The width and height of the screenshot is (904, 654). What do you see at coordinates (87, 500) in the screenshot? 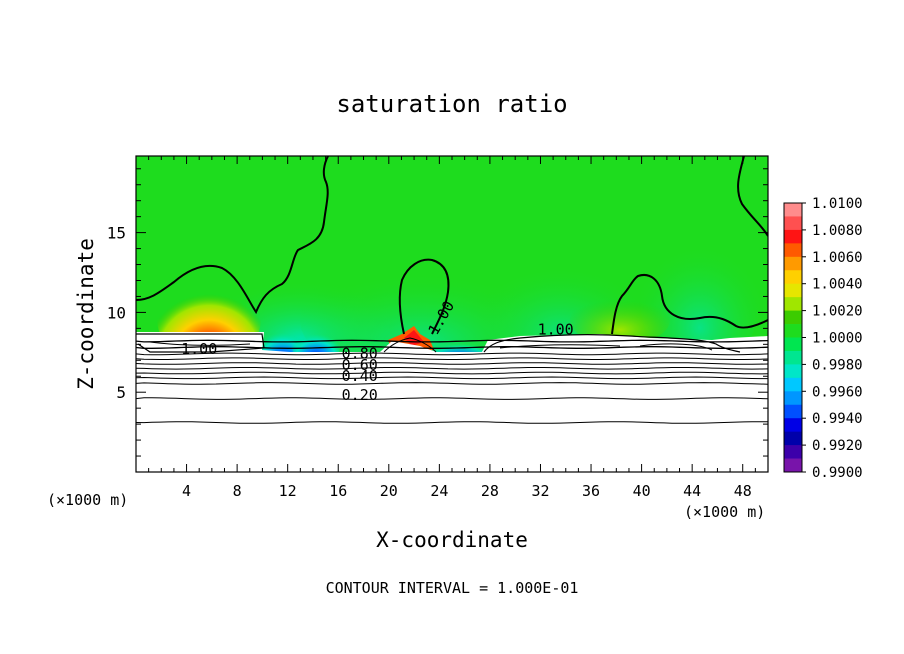
I see `x-unit-label: (×1000 m)` at bounding box center [87, 500].